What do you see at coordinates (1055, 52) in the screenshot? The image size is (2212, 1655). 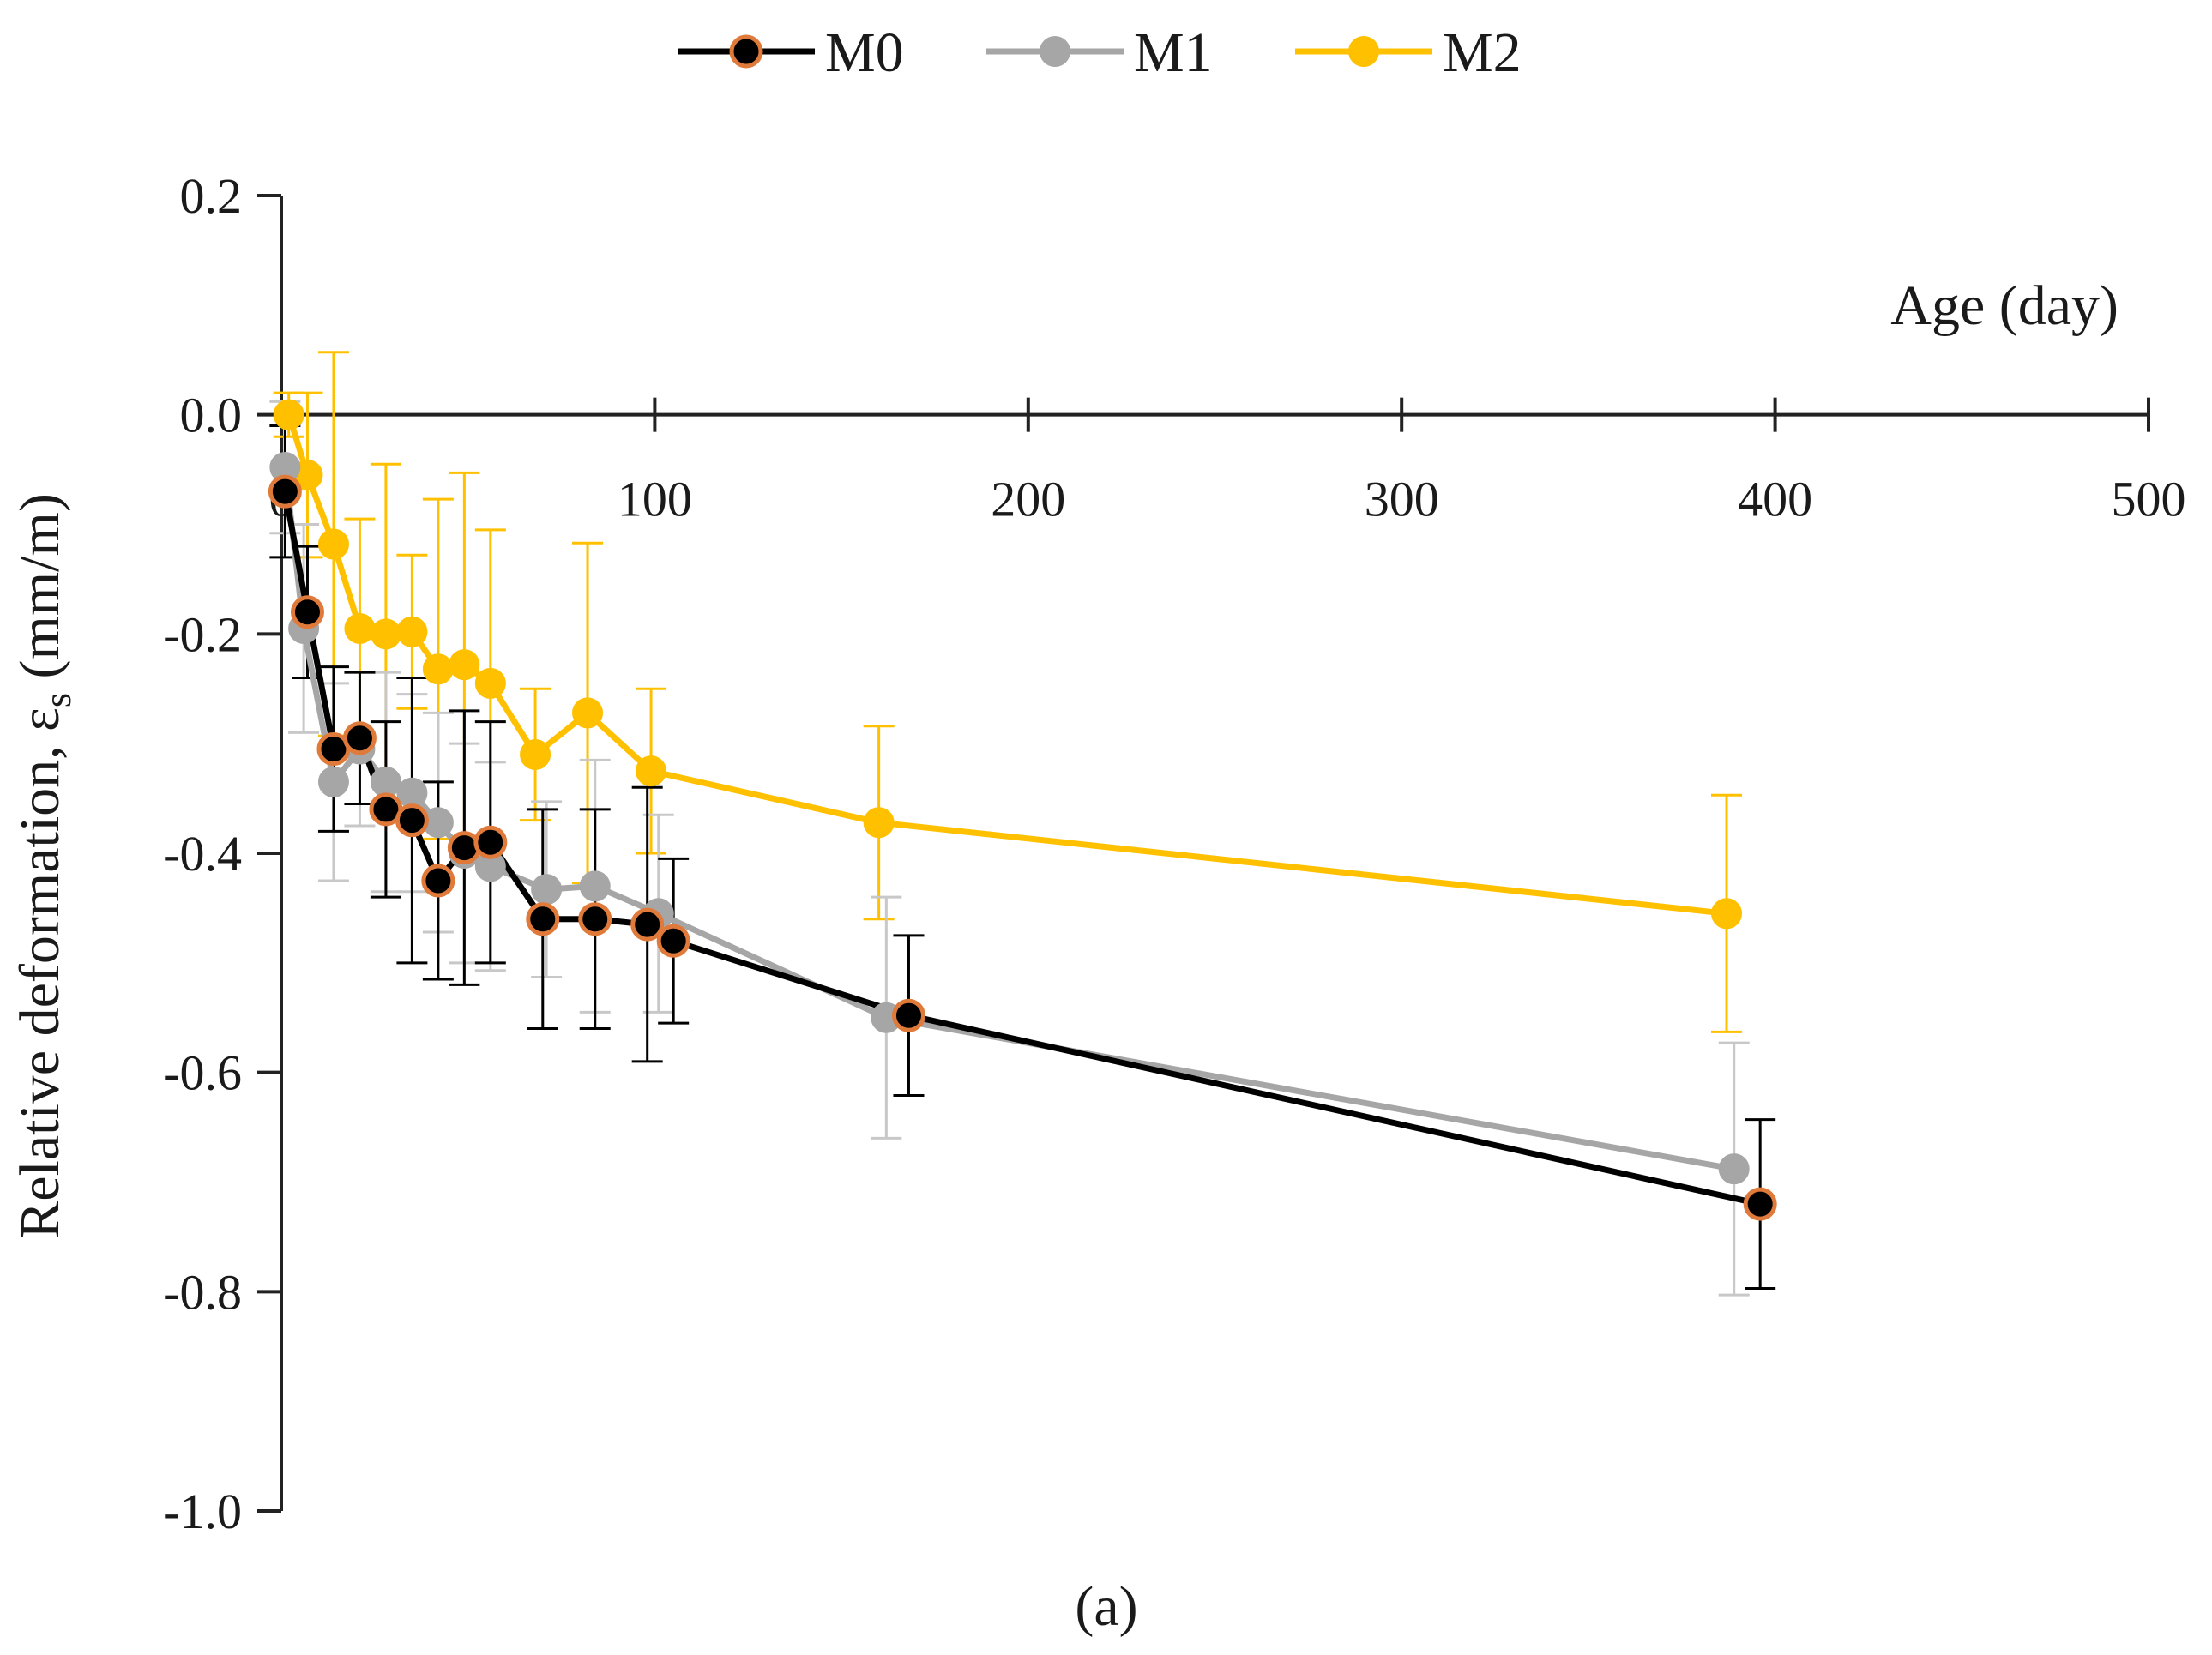 I see `legend-marker-M1` at bounding box center [1055, 52].